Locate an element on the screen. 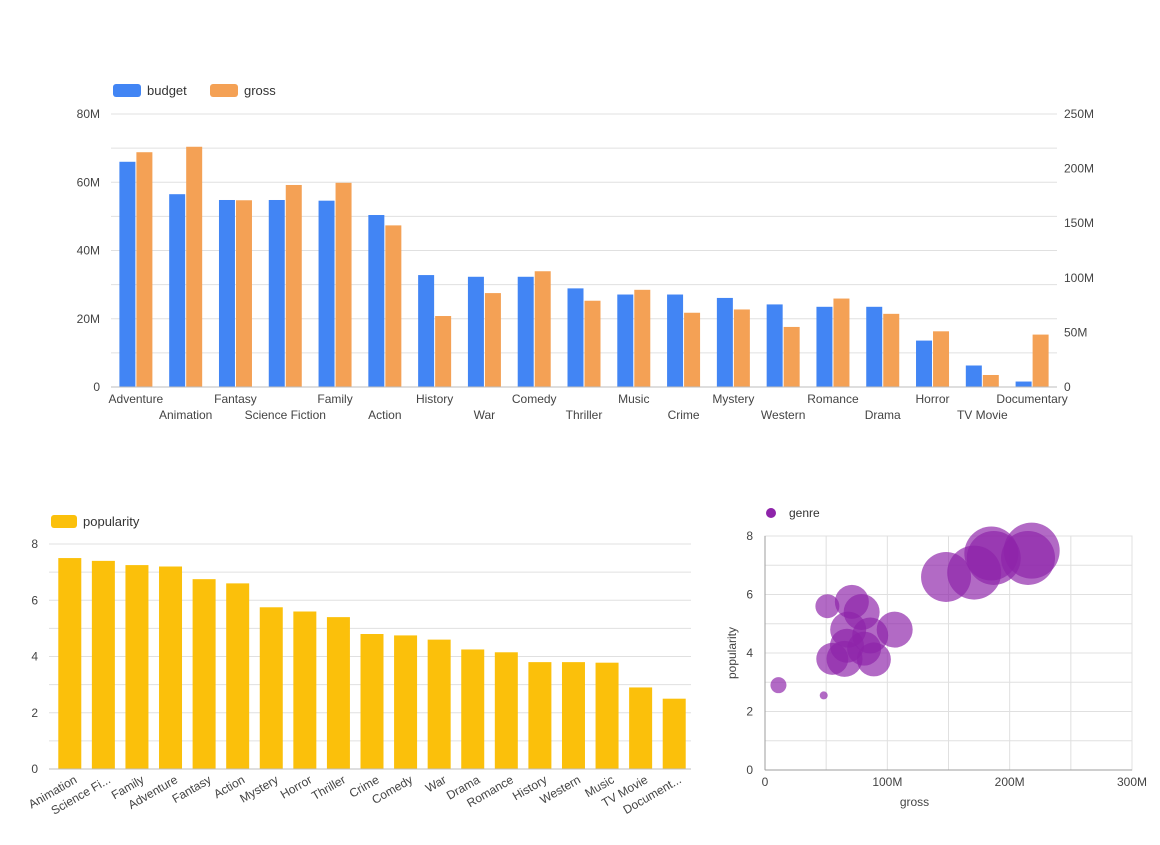 This screenshot has width=1160, height=845. x-tick-label: Science Fiction is located at coordinates (285, 415).